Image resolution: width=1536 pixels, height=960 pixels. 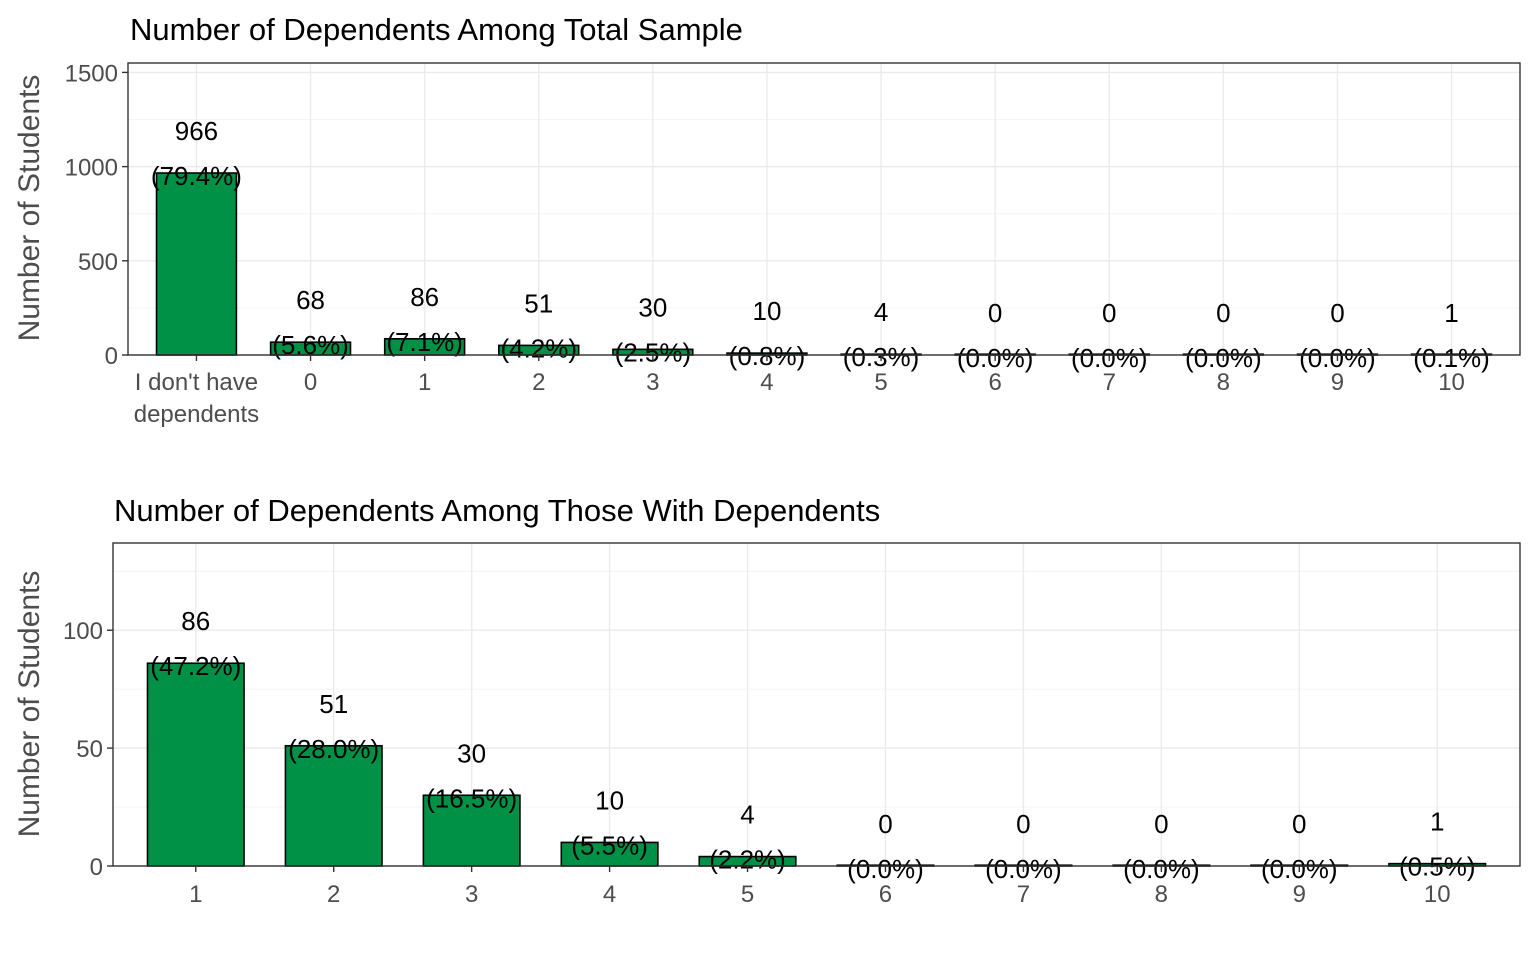 I want to click on data-label-count: 966, so click(x=196, y=131).